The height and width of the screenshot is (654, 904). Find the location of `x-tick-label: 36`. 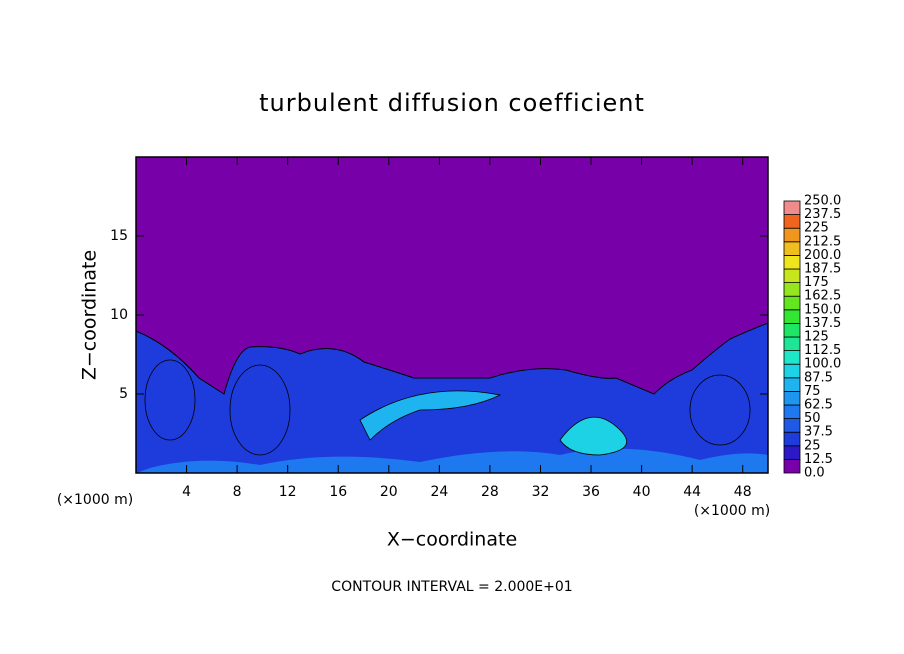

x-tick-label: 36 is located at coordinates (591, 492).